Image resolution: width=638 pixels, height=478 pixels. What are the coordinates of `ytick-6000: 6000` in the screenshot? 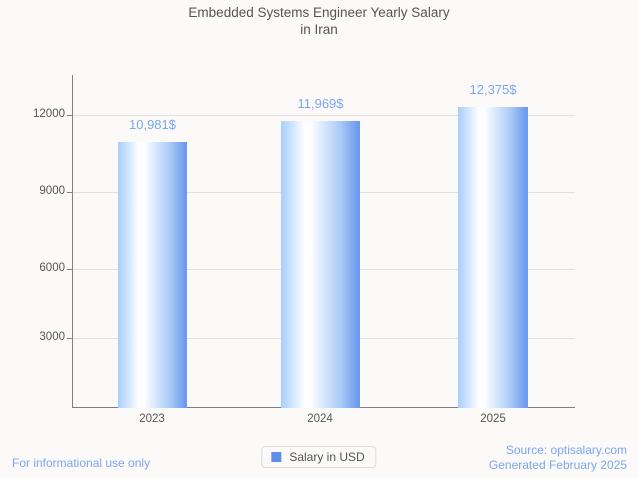 It's located at (307, 268).